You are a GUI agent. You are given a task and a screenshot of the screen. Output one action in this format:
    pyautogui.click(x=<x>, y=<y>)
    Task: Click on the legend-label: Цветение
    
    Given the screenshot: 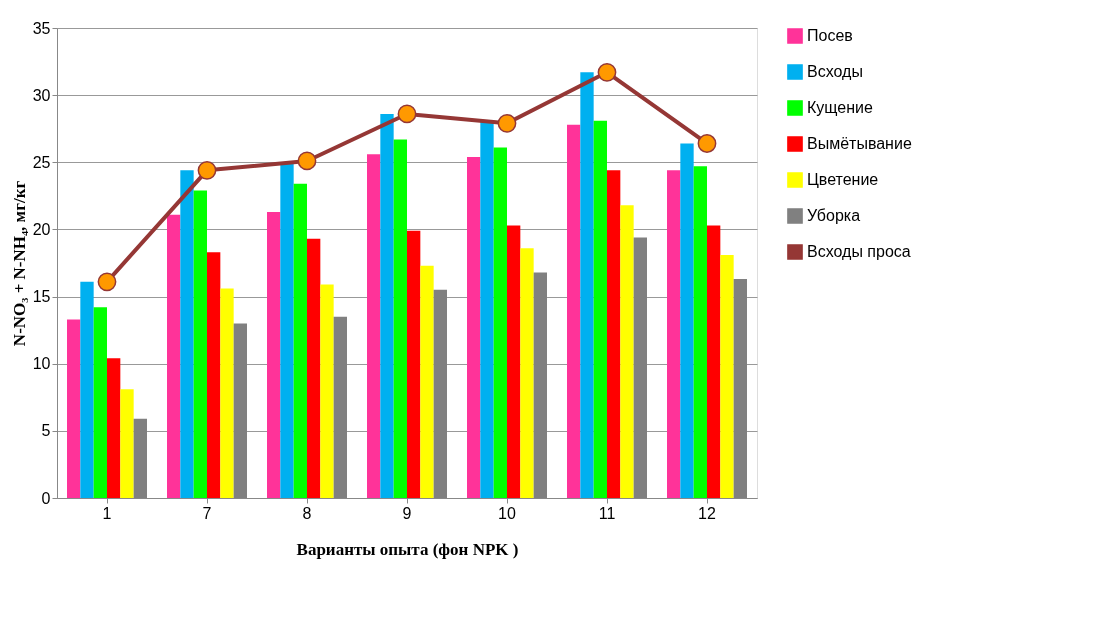 What is the action you would take?
    pyautogui.click(x=843, y=179)
    